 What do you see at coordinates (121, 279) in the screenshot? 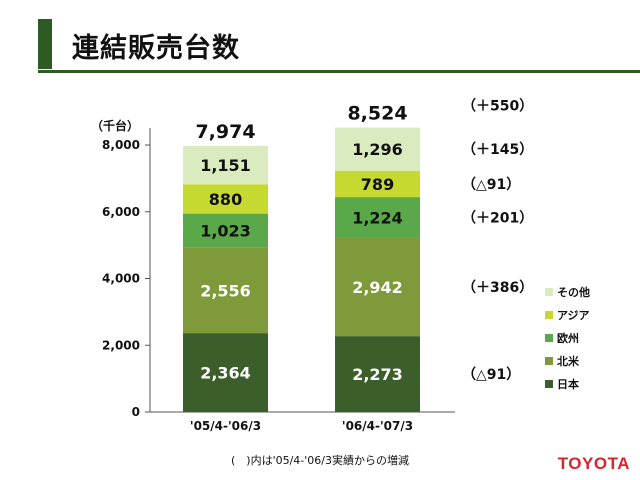
I see `y-tick-label: 4,000` at bounding box center [121, 279].